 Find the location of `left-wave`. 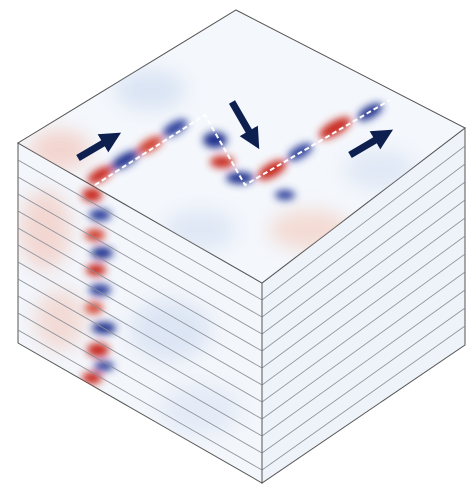

left-wave is located at coordinates (99, 286).